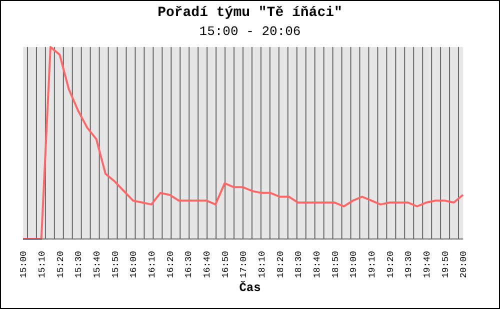 Image resolution: width=500 pixels, height=309 pixels. What do you see at coordinates (244, 264) in the screenshot?
I see `x-tick-label: 17:00` at bounding box center [244, 264].